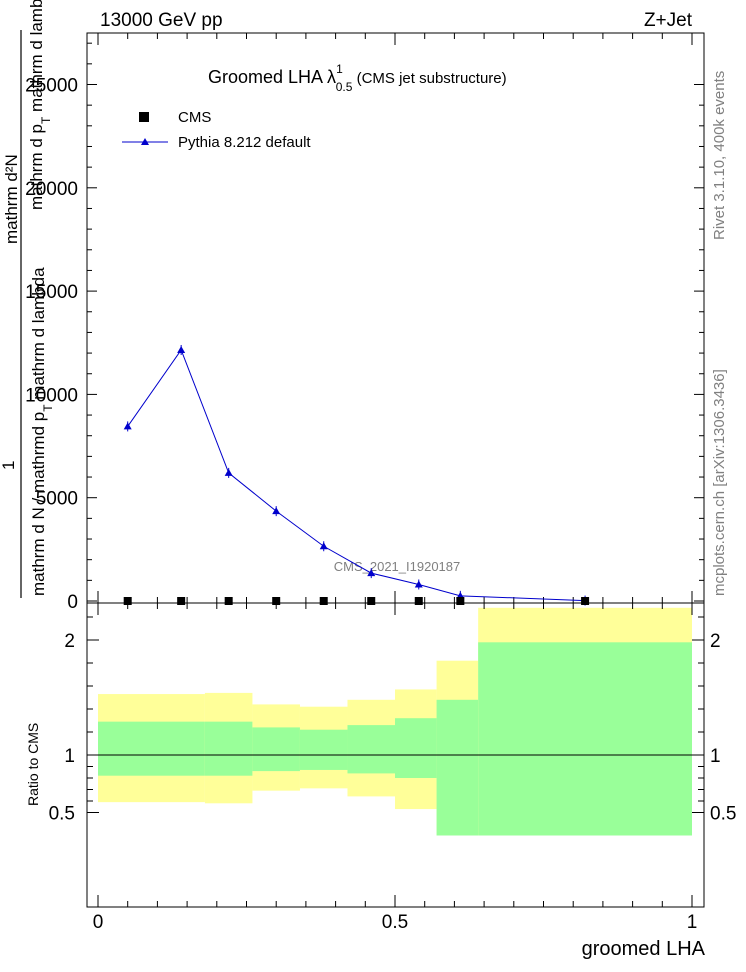 The height and width of the screenshot is (972, 746). What do you see at coordinates (42, 431) in the screenshot?
I see `ylabel-denominator: mathrm d N / mathrmd pT mathrm d lambda` at bounding box center [42, 431].